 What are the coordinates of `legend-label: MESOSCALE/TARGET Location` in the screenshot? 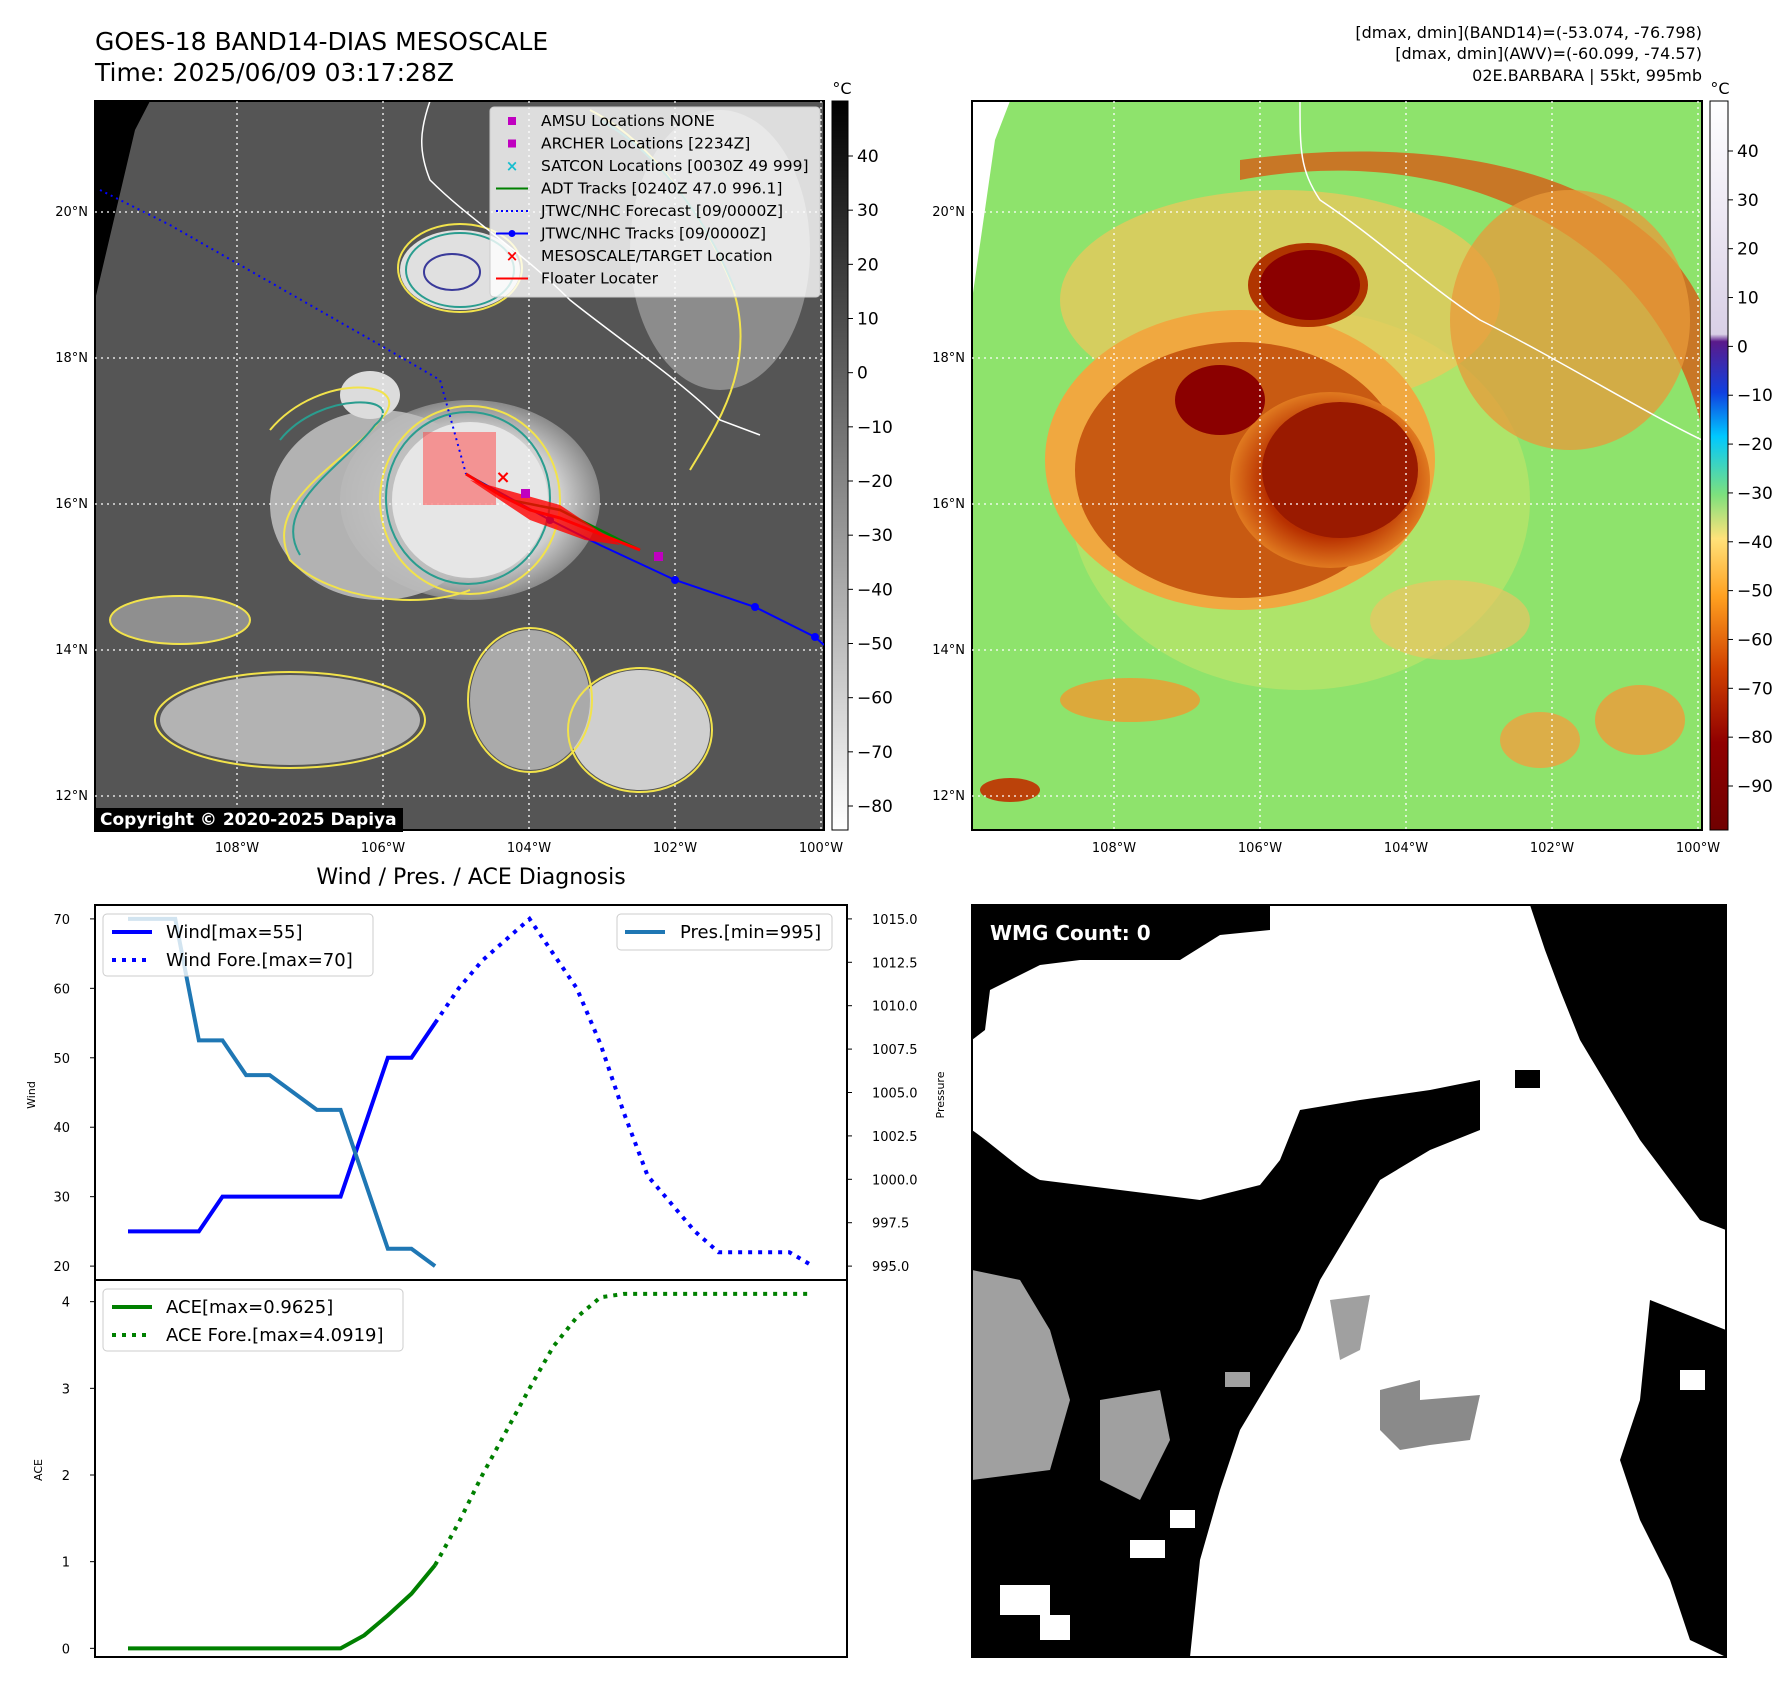 It's located at (657, 256).